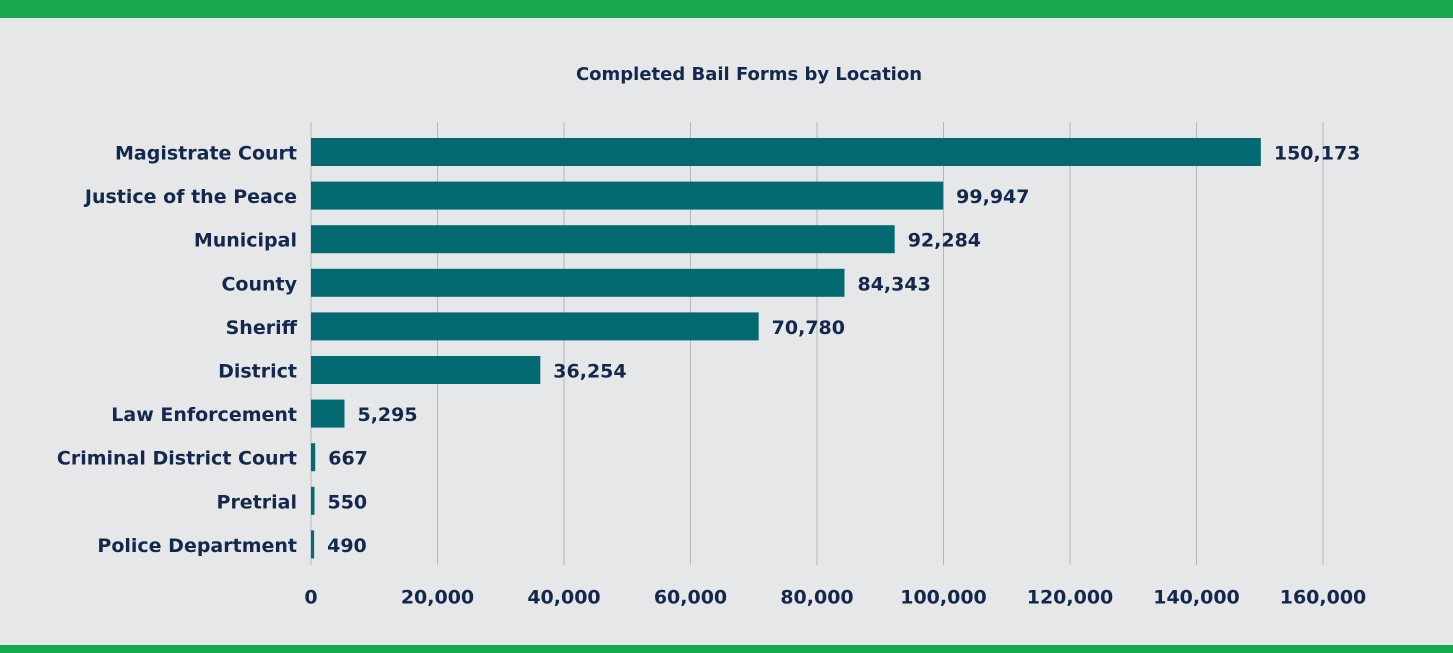  What do you see at coordinates (348, 459) in the screenshot?
I see `value-label: 667` at bounding box center [348, 459].